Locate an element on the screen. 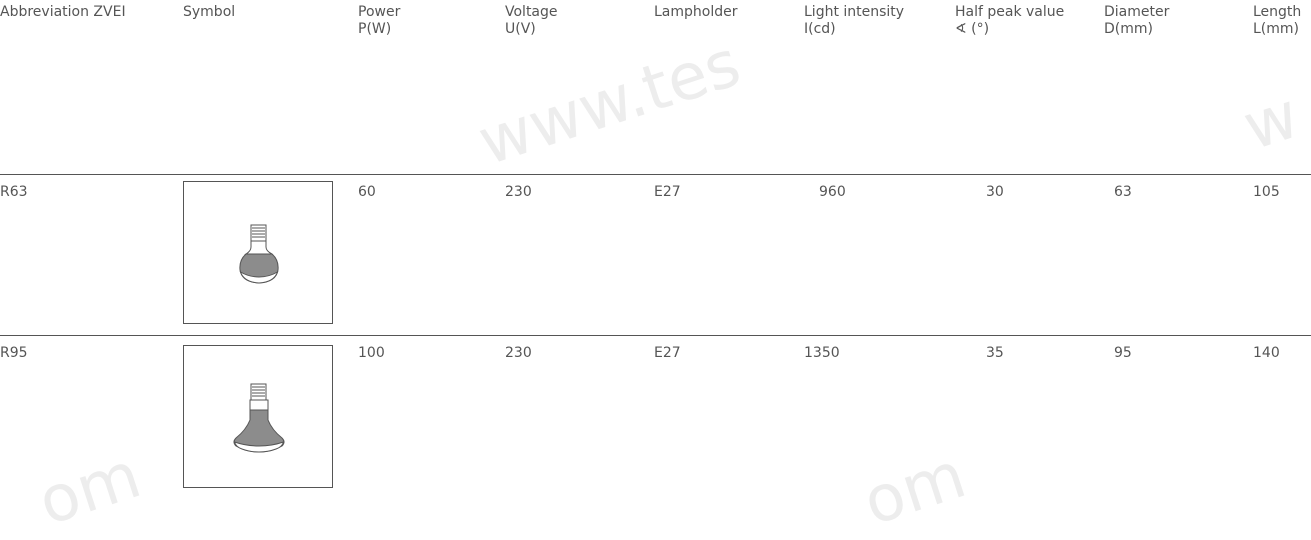  header-half-peak-value: Half peak value ∢ (°) is located at coordinates (1010, 20).